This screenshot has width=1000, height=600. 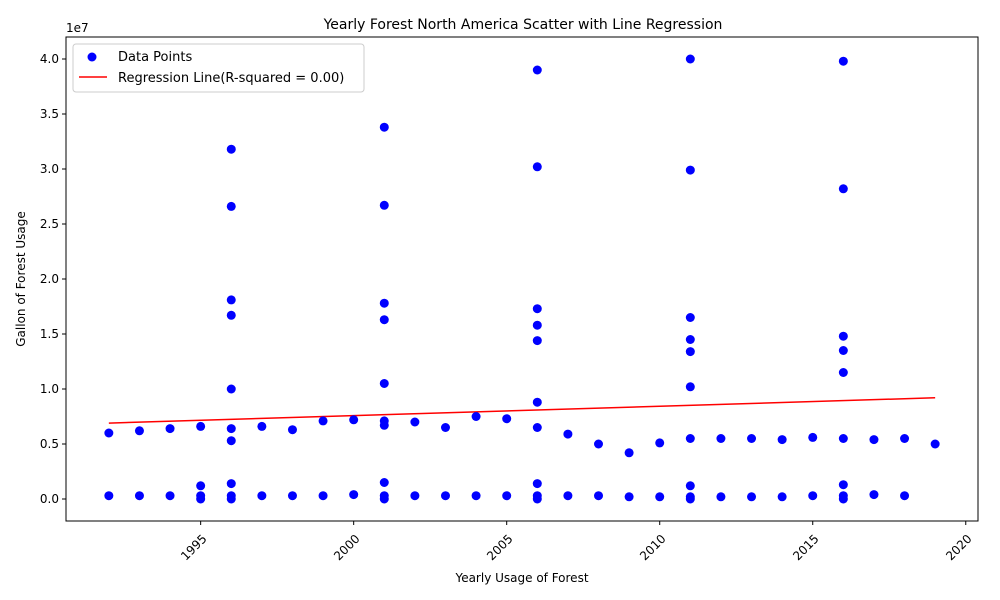 What do you see at coordinates (521, 578) in the screenshot?
I see `x-axis-label: Yearly Usage of Forest` at bounding box center [521, 578].